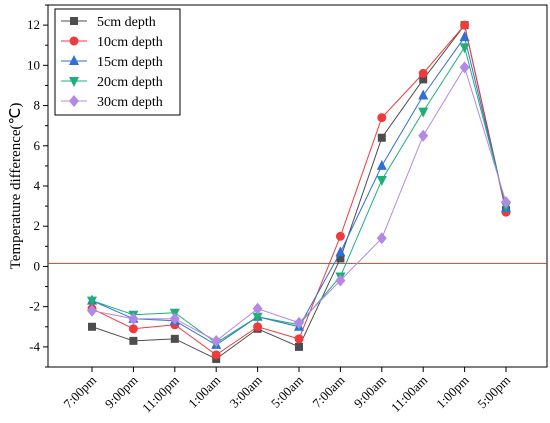 The image size is (550, 423). What do you see at coordinates (37, 185) in the screenshot?
I see `y-tick-label: 4` at bounding box center [37, 185].